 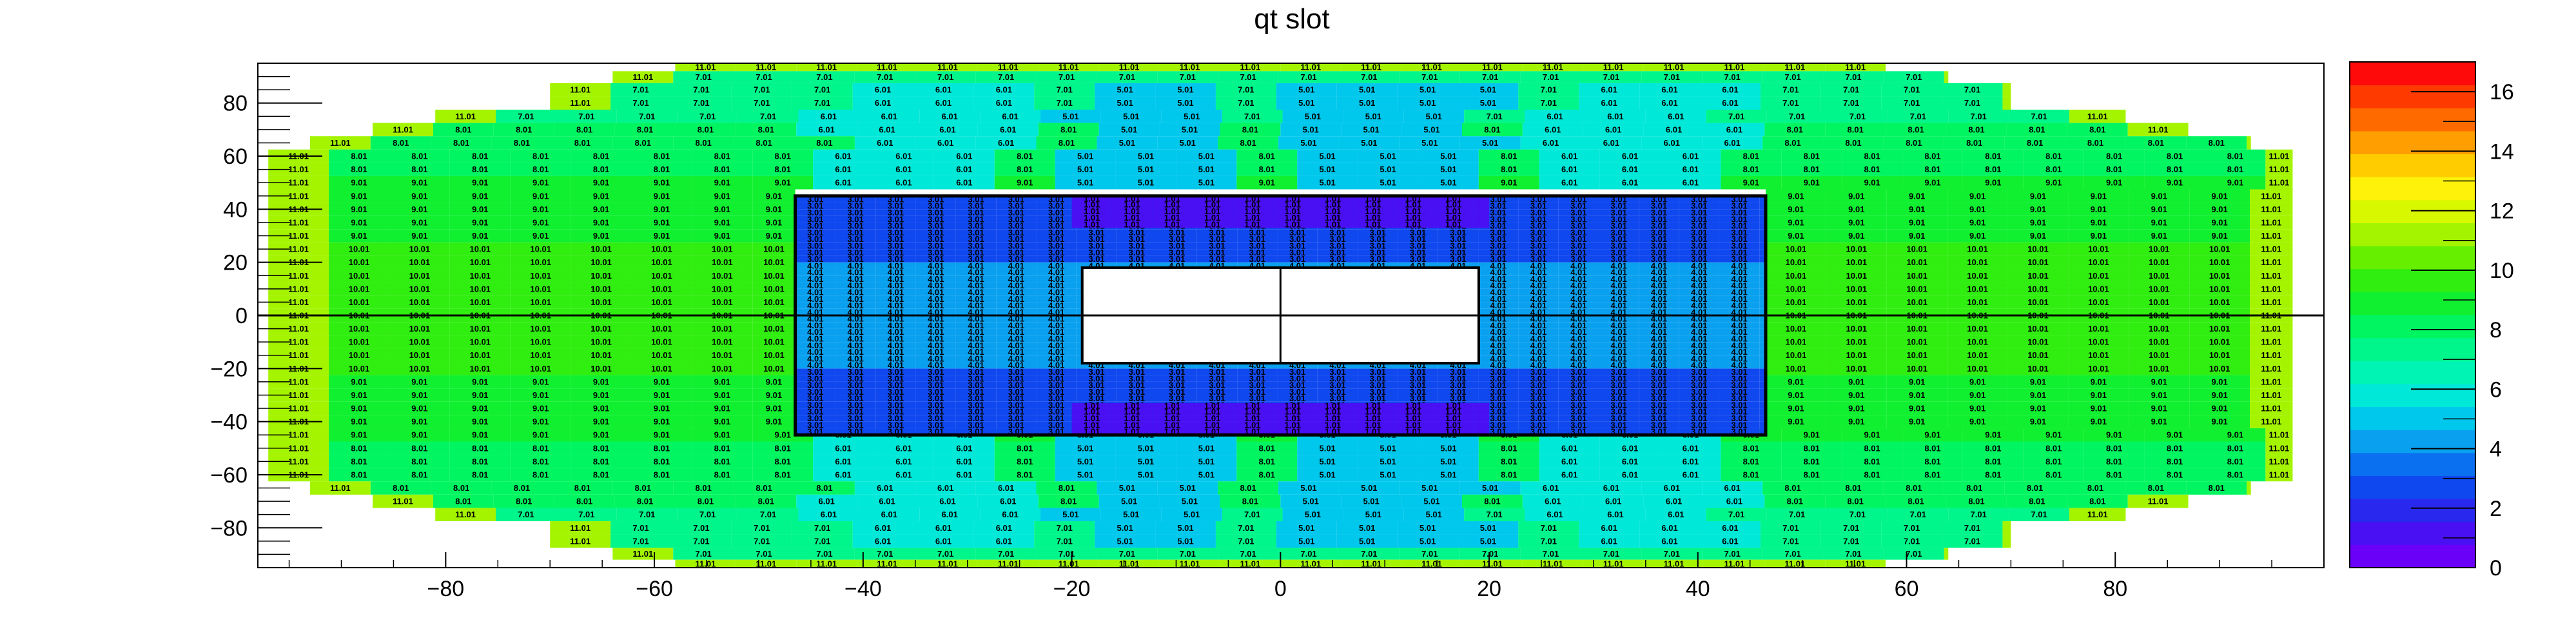 I want to click on x-tick-label: −20, so click(x=1072, y=589).